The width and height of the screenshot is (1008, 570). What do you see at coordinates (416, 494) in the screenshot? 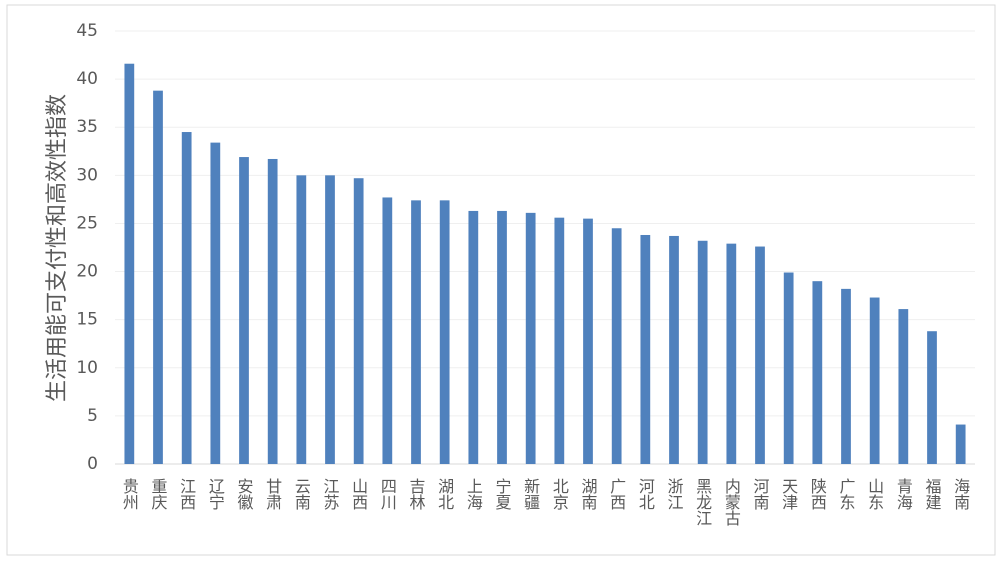
I see `x-tick-label: 吉林` at bounding box center [416, 494].